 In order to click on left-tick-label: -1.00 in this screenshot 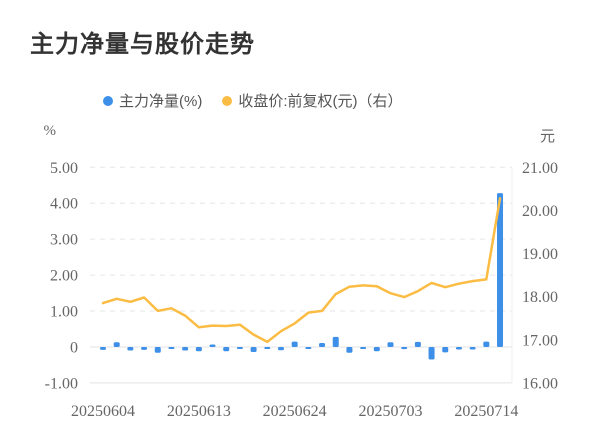, I will do `click(61, 383)`.